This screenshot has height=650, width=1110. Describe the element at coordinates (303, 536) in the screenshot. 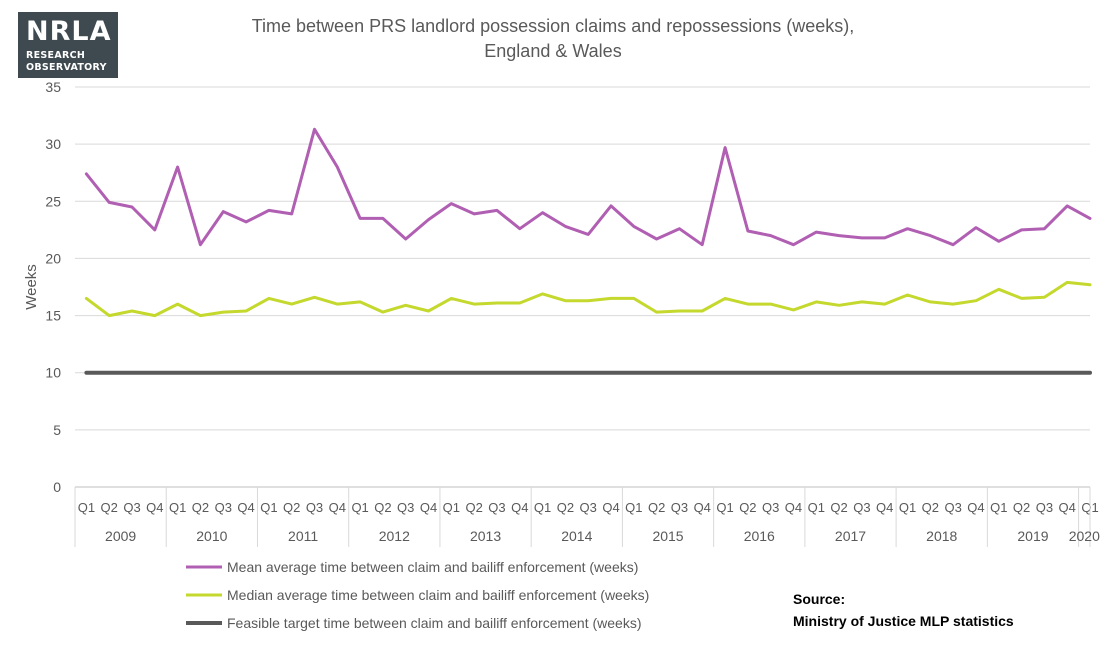

I see `year-label: 2011` at that location.